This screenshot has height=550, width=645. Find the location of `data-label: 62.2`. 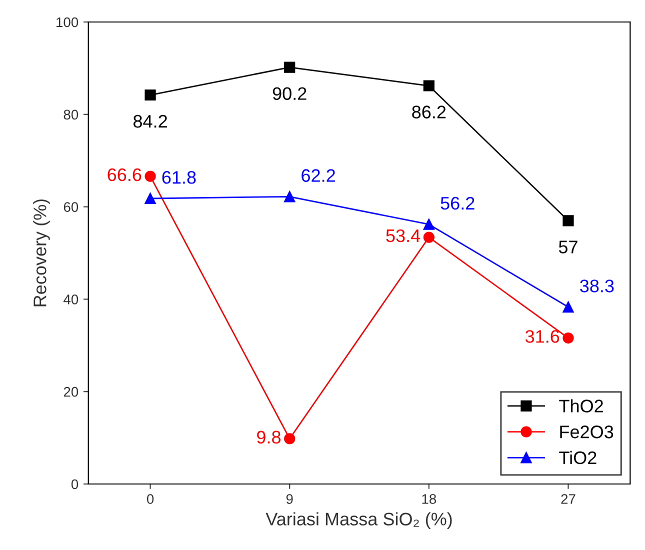

data-label: 62.2 is located at coordinates (318, 175).